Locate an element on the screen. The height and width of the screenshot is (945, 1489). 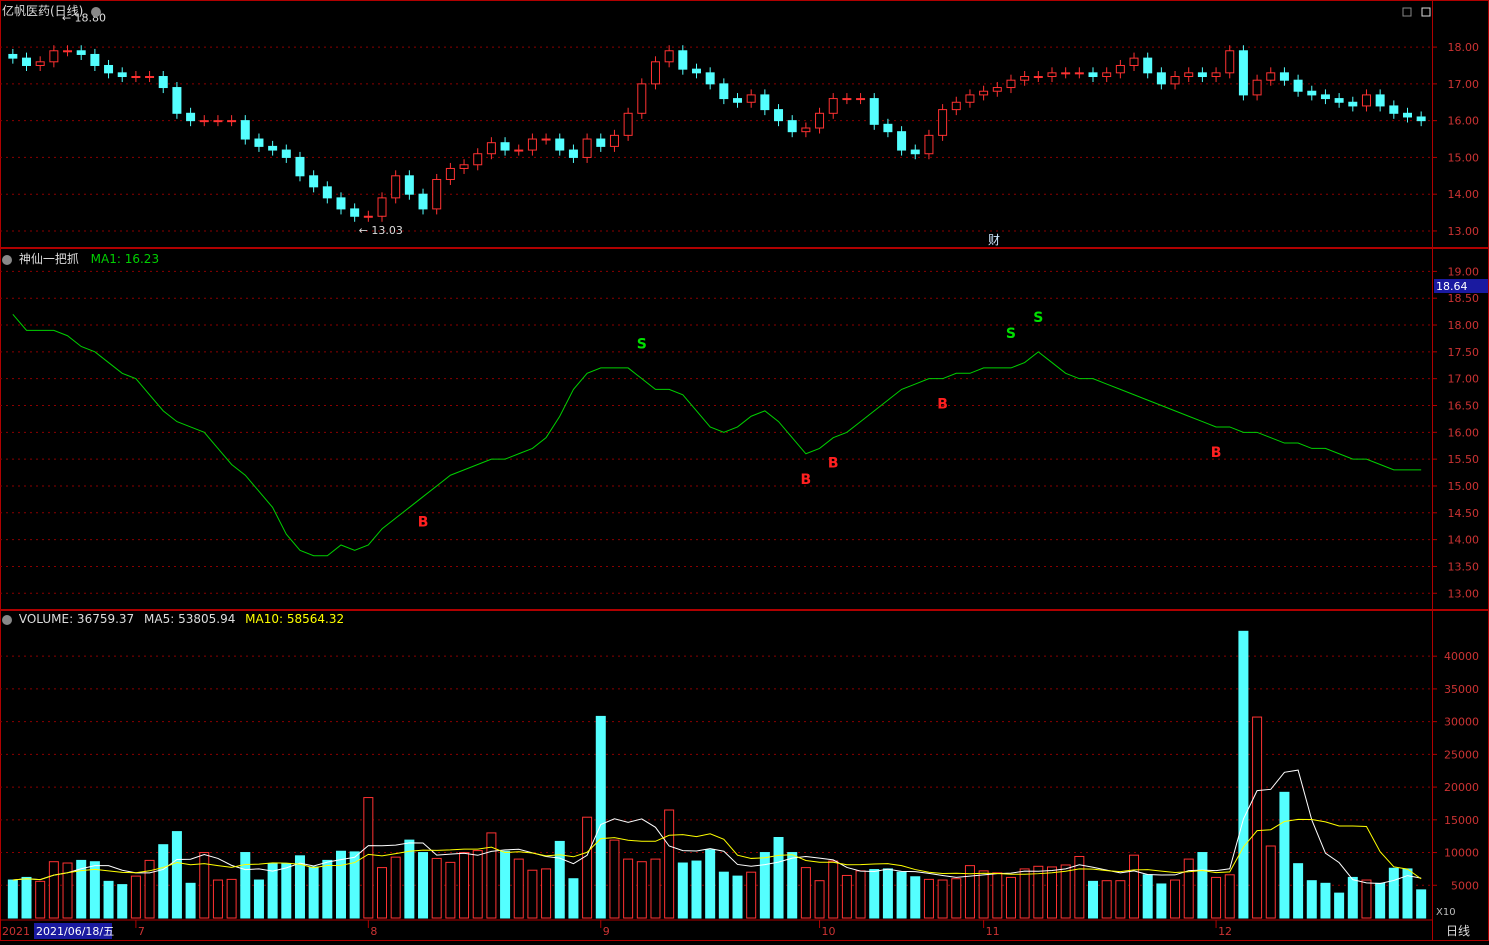
month-label: 11 is located at coordinates (993, 931).